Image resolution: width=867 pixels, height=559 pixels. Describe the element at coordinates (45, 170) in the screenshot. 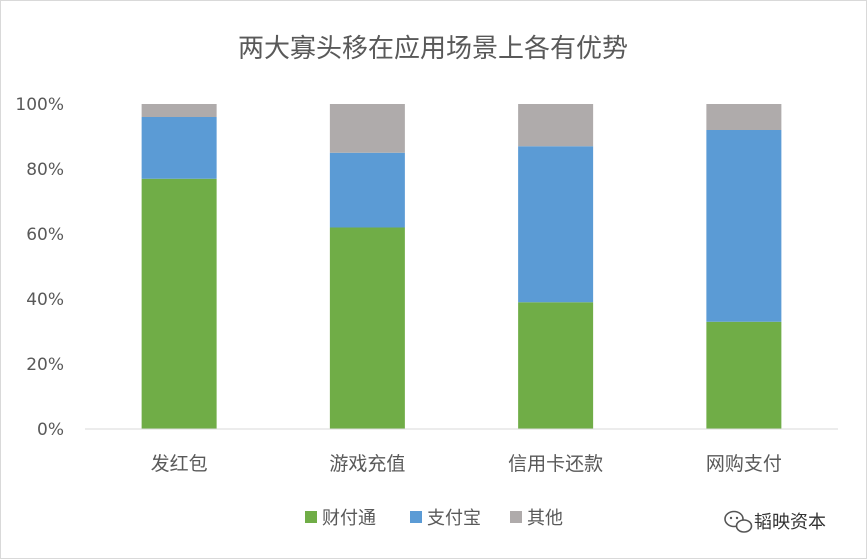

I see `y-tick-label: 80%` at that location.